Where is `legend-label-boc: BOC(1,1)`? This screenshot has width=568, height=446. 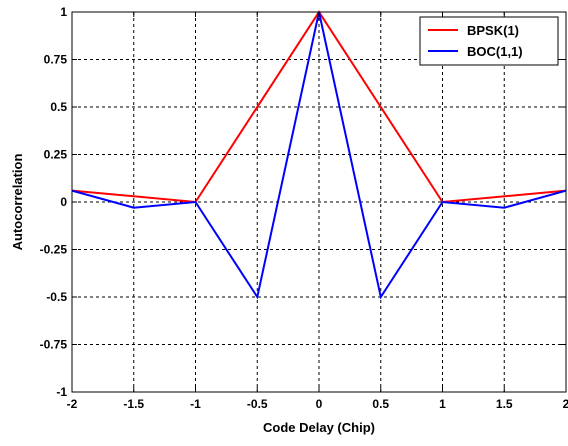 legend-label-boc: BOC(1,1) is located at coordinates (495, 51).